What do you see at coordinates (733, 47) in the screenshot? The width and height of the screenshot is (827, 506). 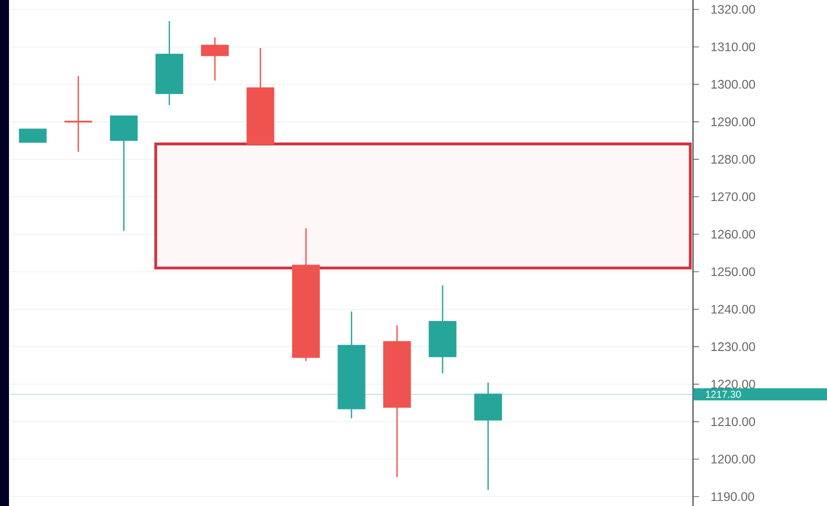 I see `y-tick-label: 1310.00` at bounding box center [733, 47].